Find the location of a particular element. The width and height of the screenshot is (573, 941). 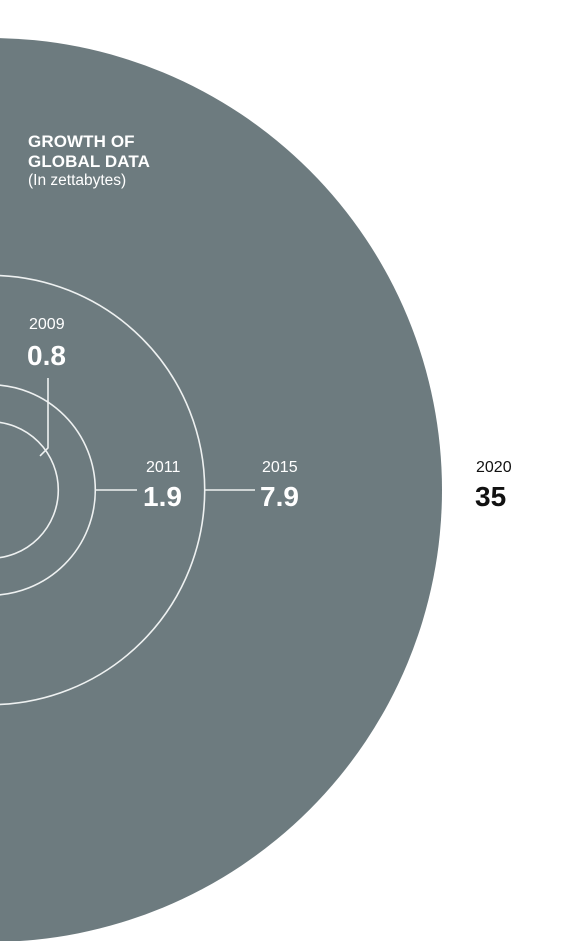

leaders-layer is located at coordinates (147, 434).